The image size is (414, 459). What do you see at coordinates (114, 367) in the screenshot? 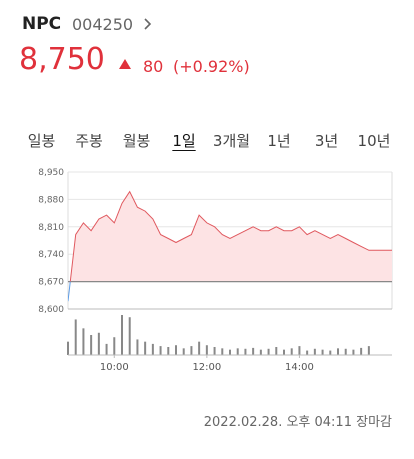
I see `x-tick-label: 10:00` at bounding box center [114, 367].